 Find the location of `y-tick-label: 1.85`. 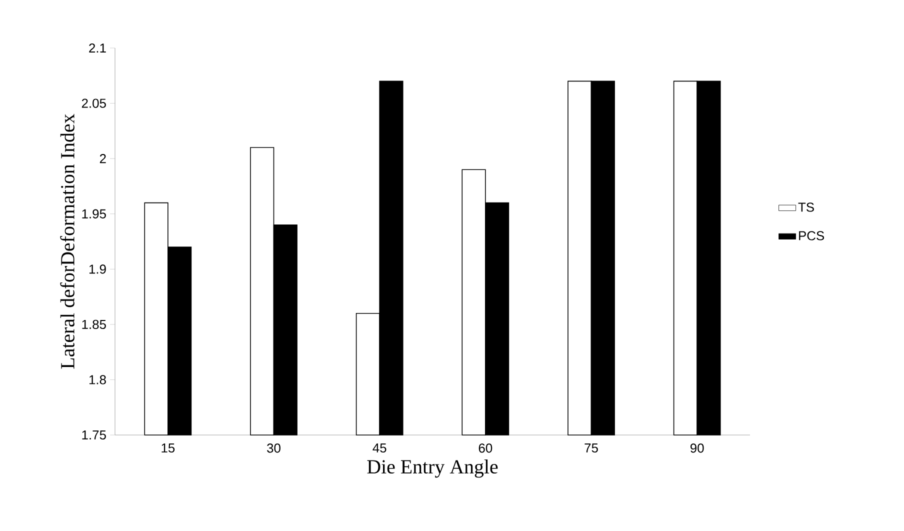

y-tick-label: 1.85 is located at coordinates (94, 325).